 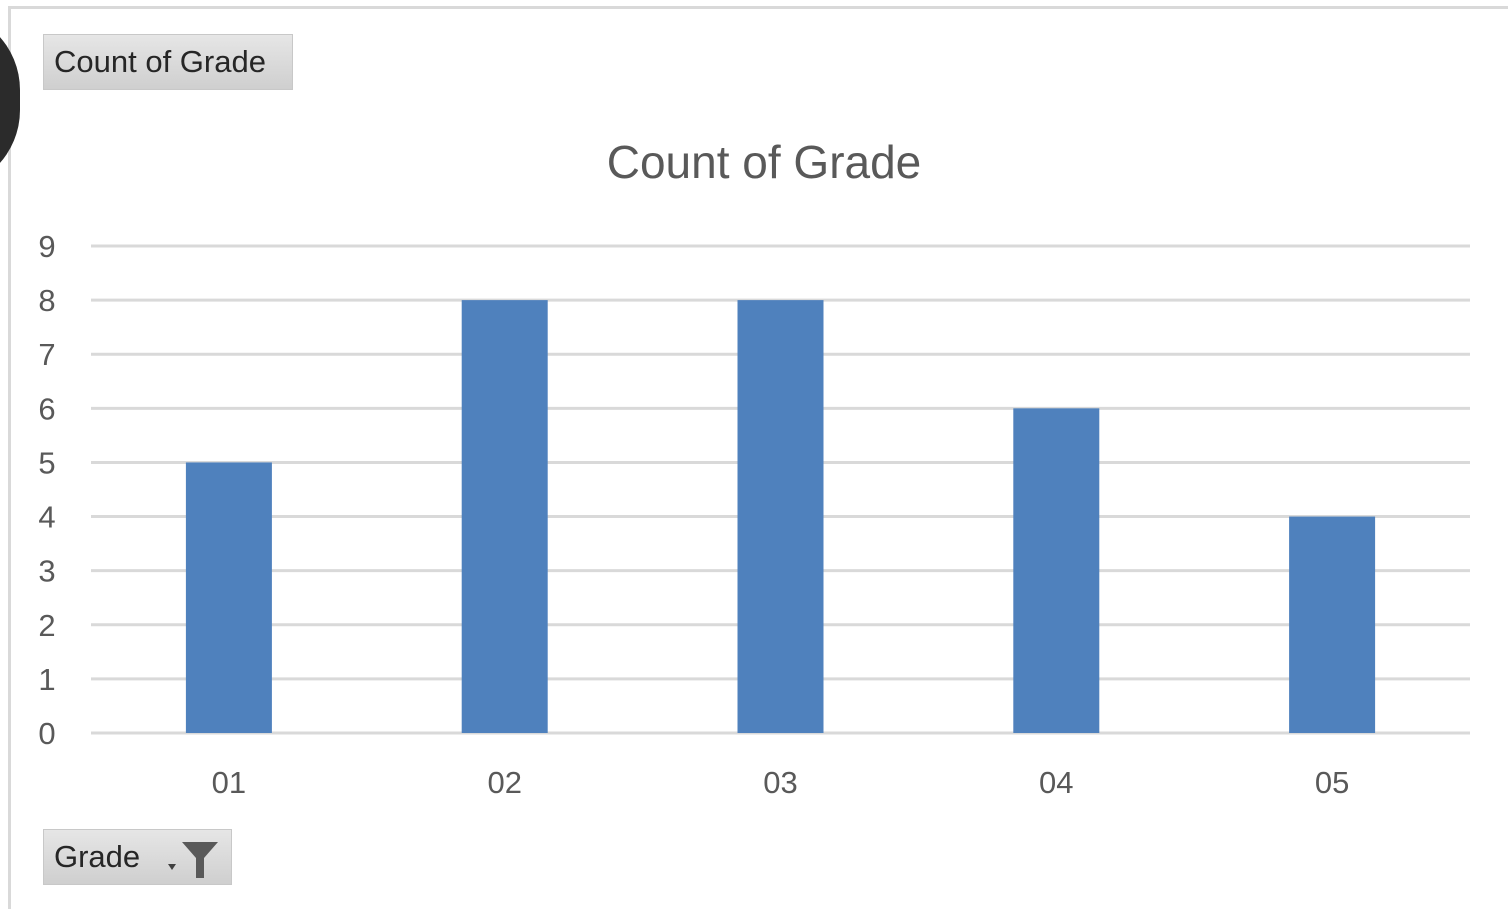 I want to click on y-tick-label: 8, so click(x=46, y=300).